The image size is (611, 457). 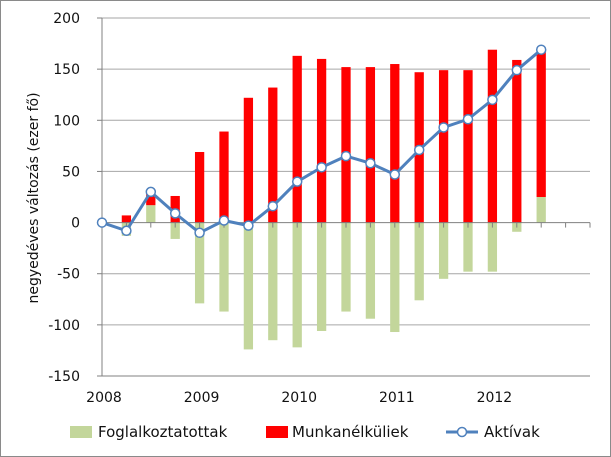 What do you see at coordinates (202, 398) in the screenshot?
I see `x-tick-label: 2009` at bounding box center [202, 398].